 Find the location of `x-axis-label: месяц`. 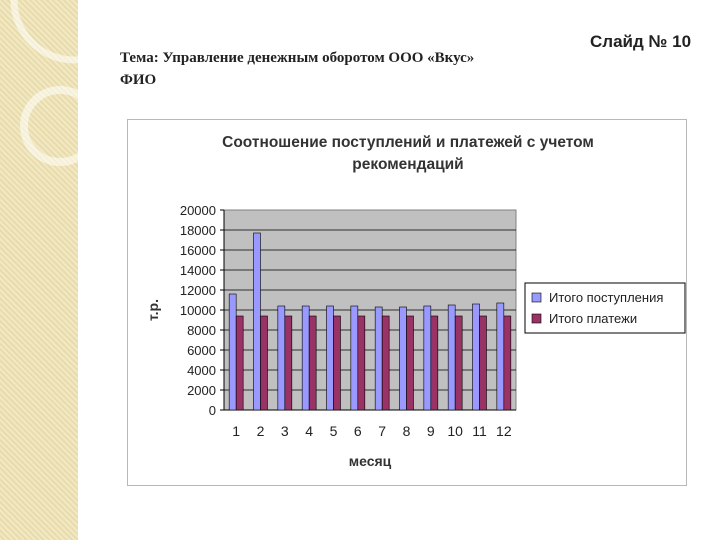

x-axis-label: месяц is located at coordinates (370, 461).